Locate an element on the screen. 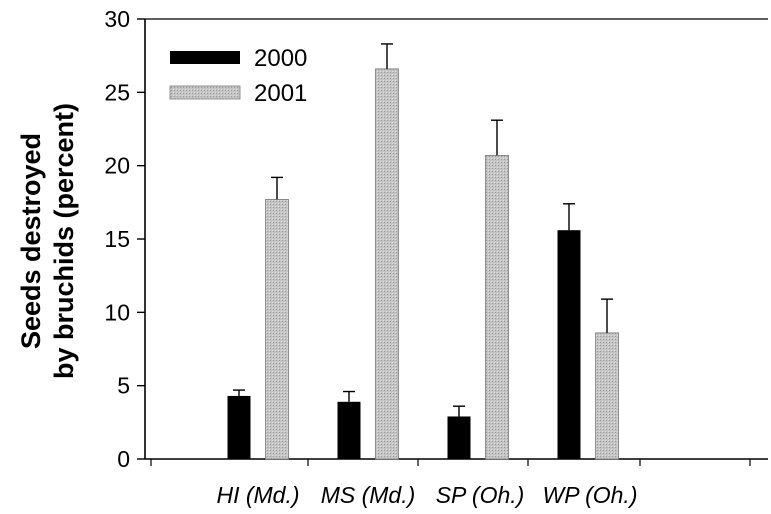 The width and height of the screenshot is (771, 514). legend-swatch-2001 is located at coordinates (205, 92).